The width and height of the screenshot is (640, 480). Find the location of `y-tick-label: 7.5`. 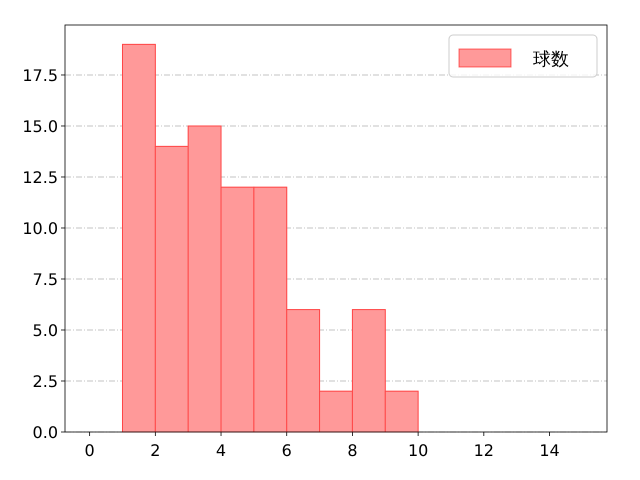

y-tick-label: 7.5 is located at coordinates (45, 279).